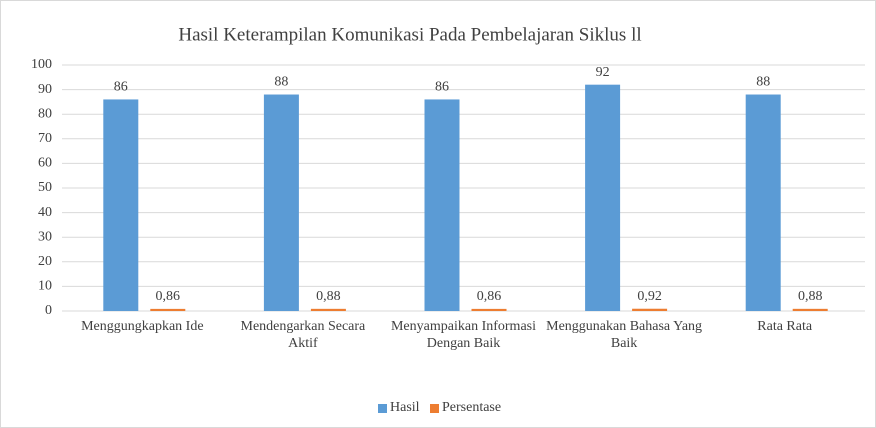 The width and height of the screenshot is (876, 428). I want to click on x-tick-label: Menggungkapkan Ide, so click(142, 326).